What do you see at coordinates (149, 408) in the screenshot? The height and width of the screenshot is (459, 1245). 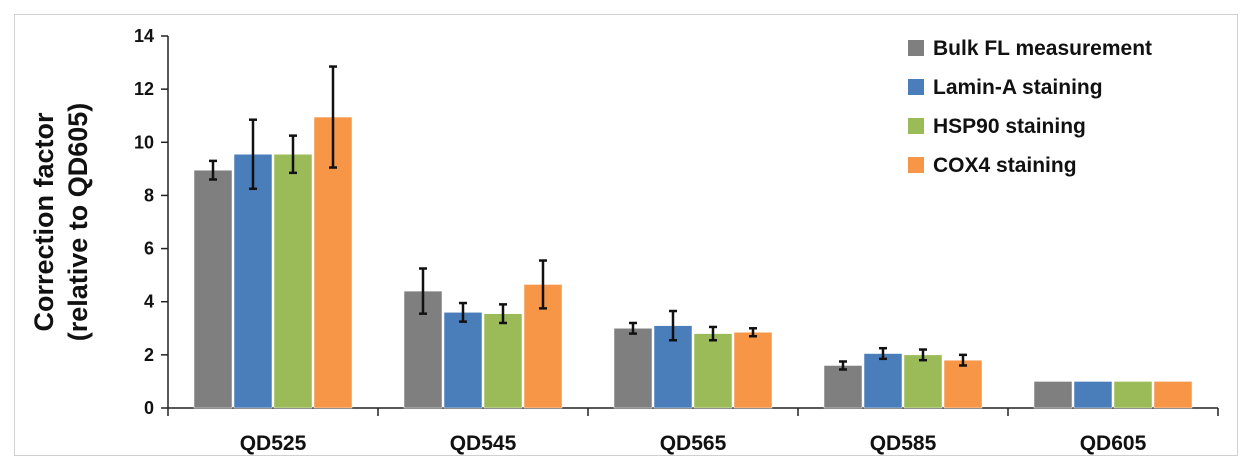 I see `y-tick-label: 0` at bounding box center [149, 408].